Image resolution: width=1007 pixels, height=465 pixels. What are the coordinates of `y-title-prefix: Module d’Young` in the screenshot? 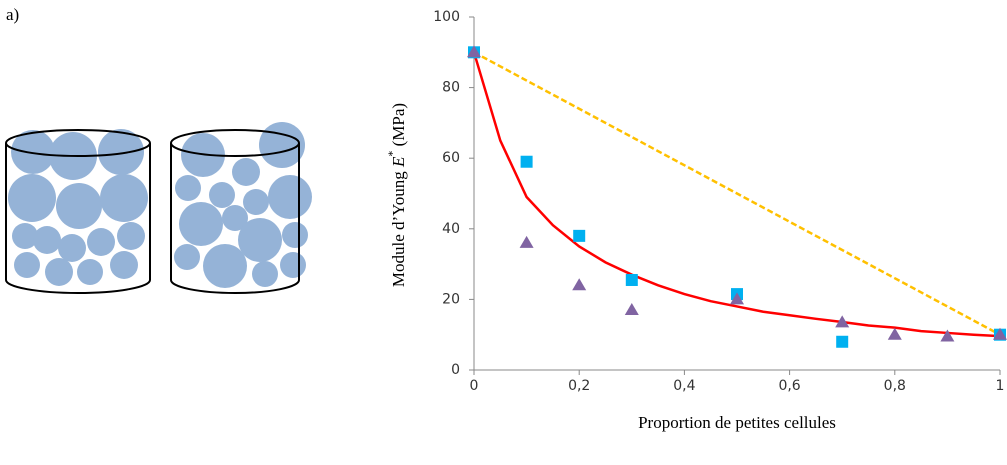 It's located at (398, 227).